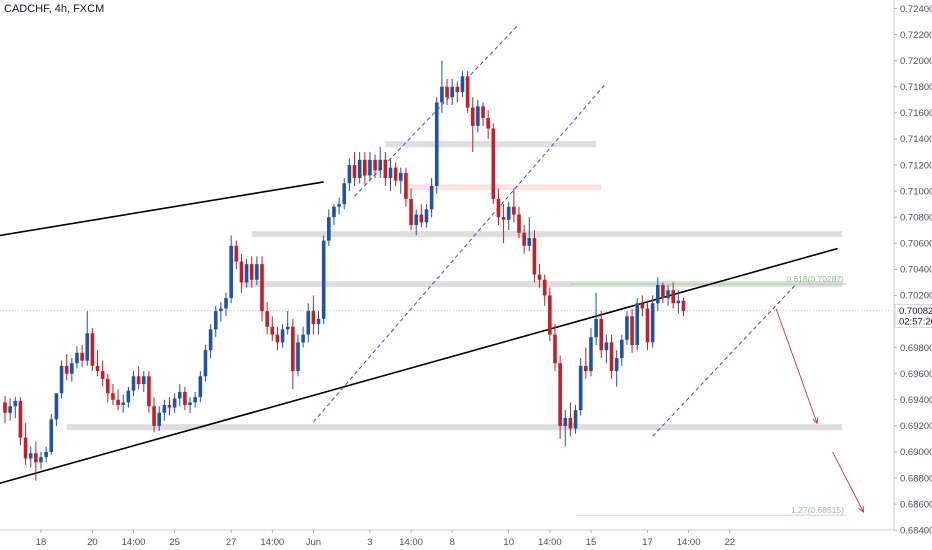 This screenshot has height=550, width=932. I want to click on y-tick-label-9: 0.70200, so click(916, 296).